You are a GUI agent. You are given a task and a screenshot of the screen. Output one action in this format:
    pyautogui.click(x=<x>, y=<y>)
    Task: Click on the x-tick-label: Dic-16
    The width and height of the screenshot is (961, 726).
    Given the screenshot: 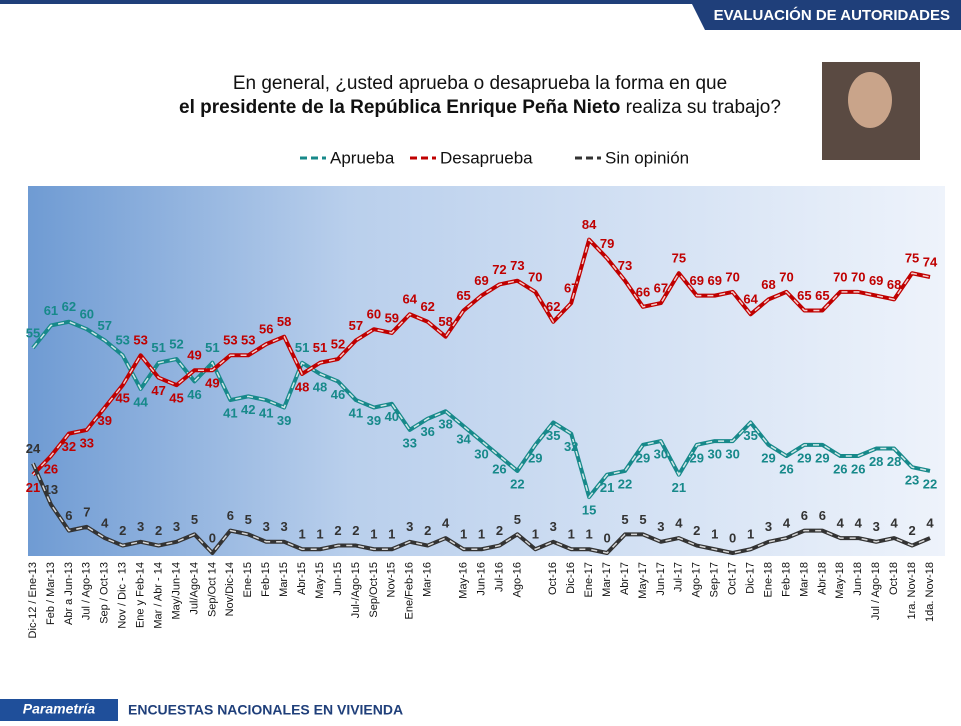 What is the action you would take?
    pyautogui.click(x=571, y=578)
    